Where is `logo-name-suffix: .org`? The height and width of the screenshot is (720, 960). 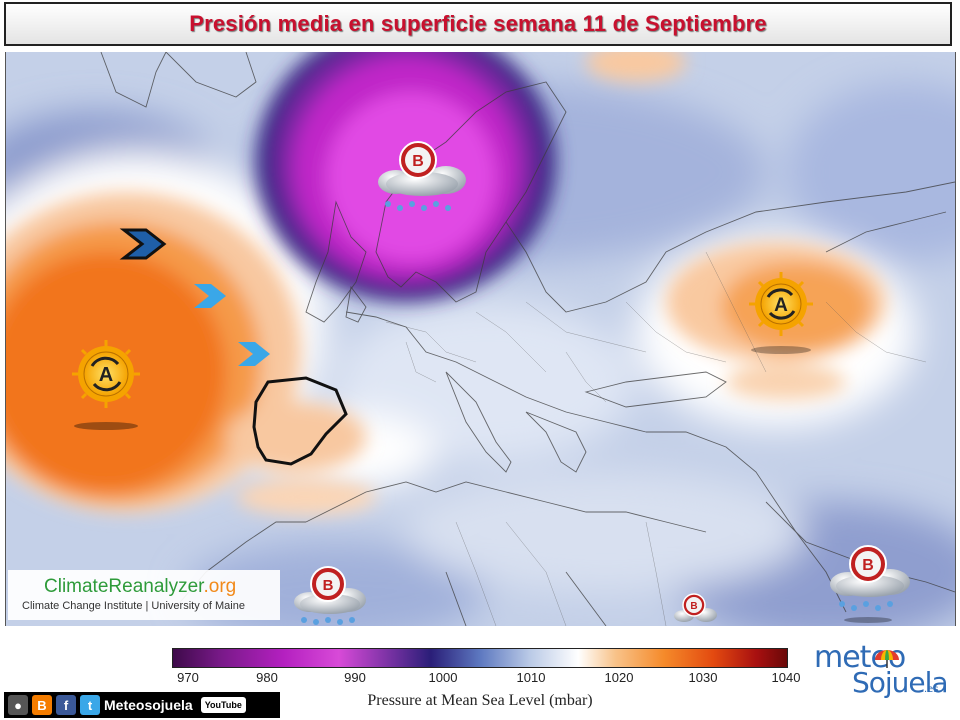
logo-name-suffix: .org is located at coordinates (220, 586).